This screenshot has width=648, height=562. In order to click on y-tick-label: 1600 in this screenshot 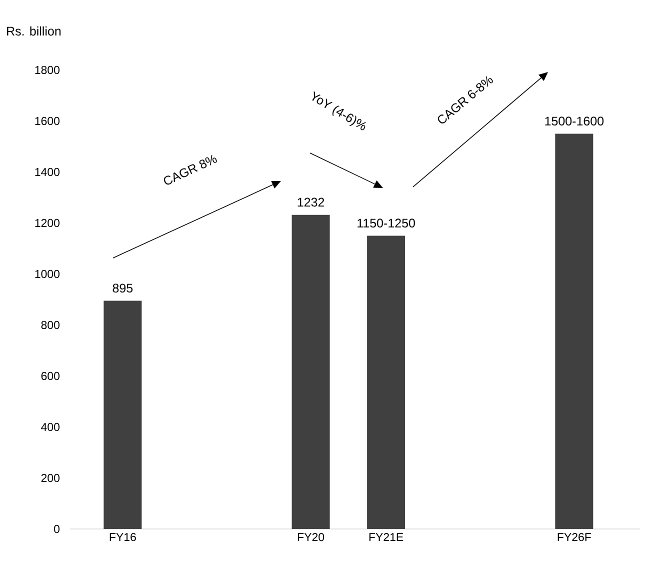, I will do `click(47, 121)`.